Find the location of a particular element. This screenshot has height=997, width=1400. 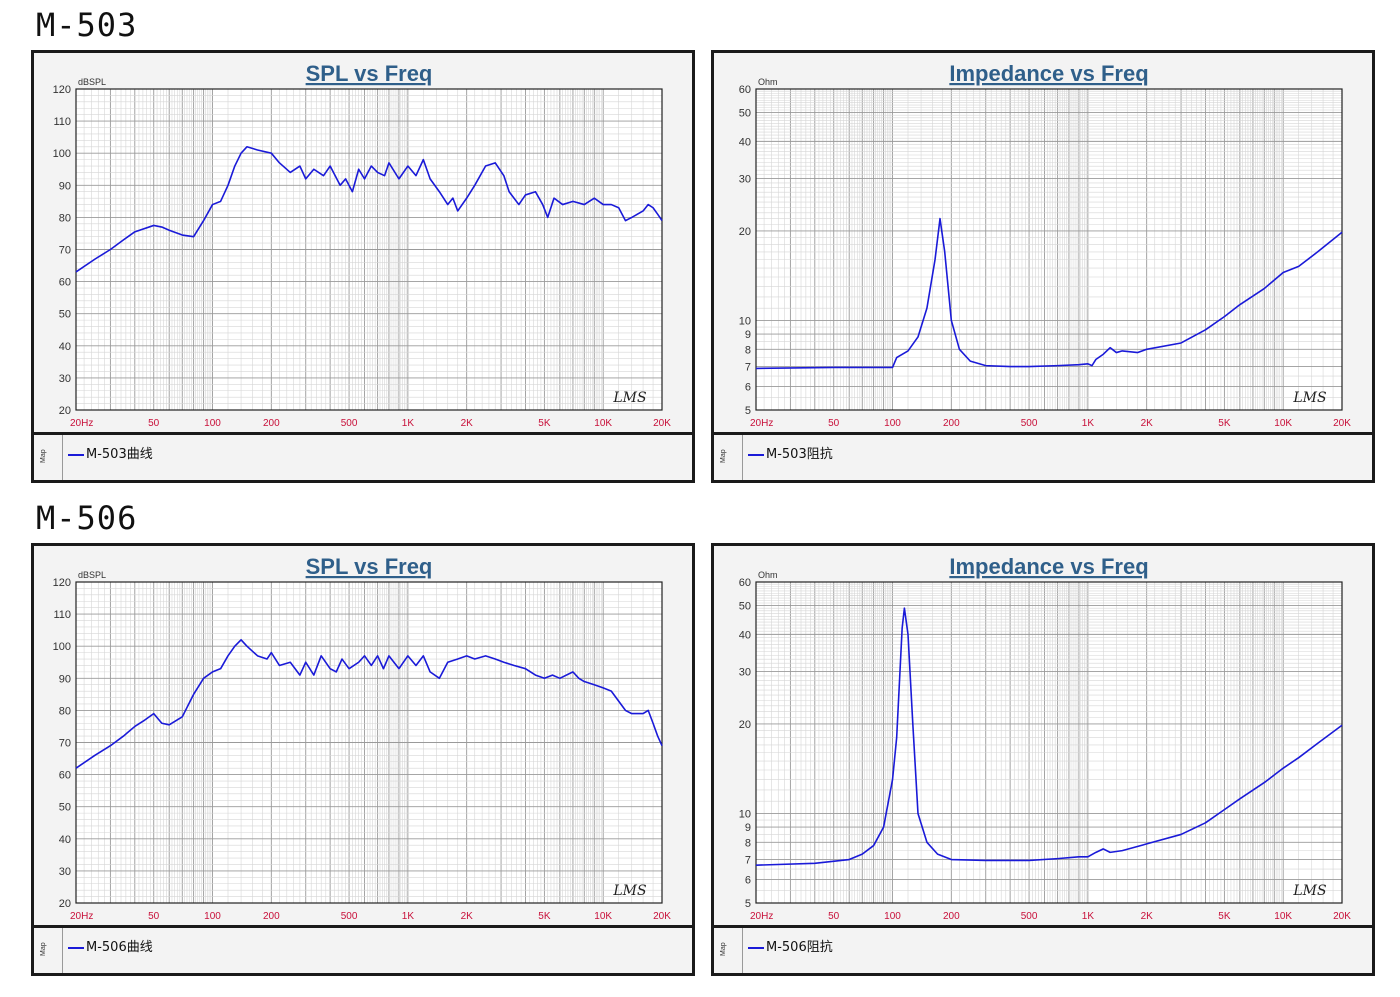

legend-item: M-506阻抗 is located at coordinates (790, 945).